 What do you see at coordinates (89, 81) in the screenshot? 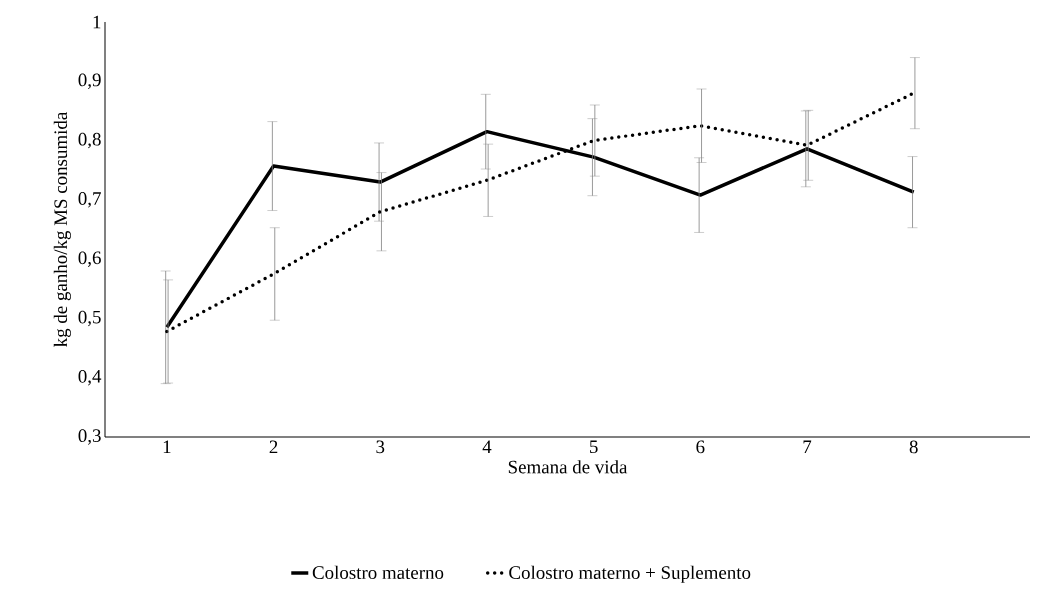
I see `y-tick-label: 0,9` at bounding box center [89, 81].